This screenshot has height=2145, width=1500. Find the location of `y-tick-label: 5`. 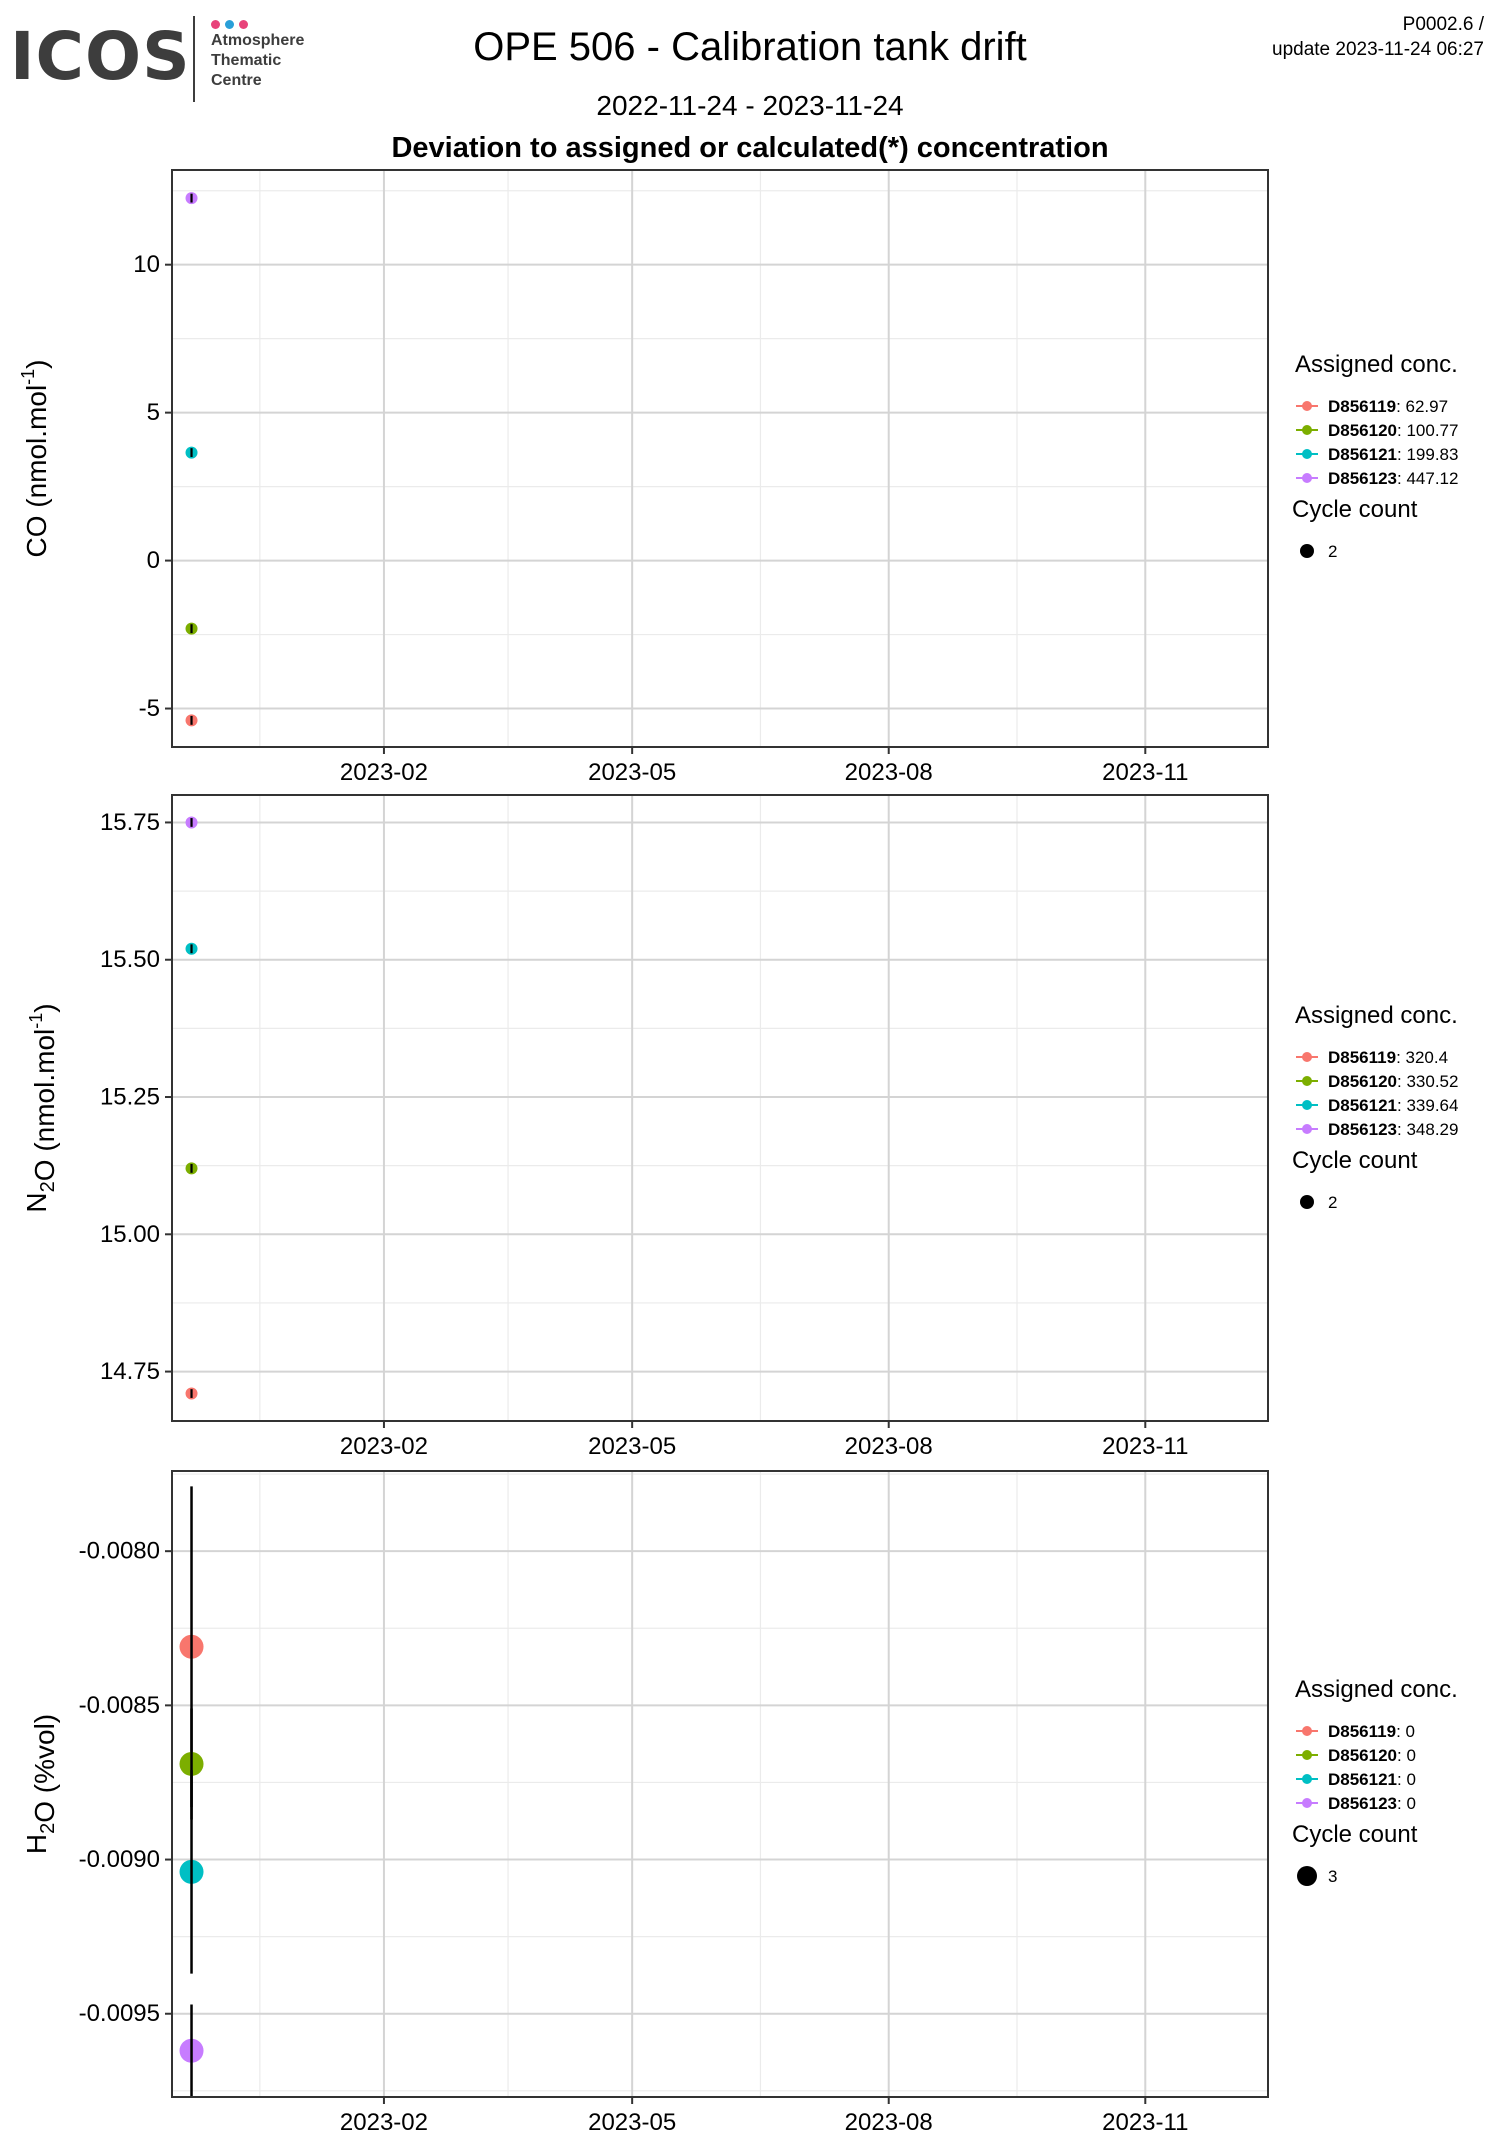

y-tick-label: 5 is located at coordinates (153, 412).